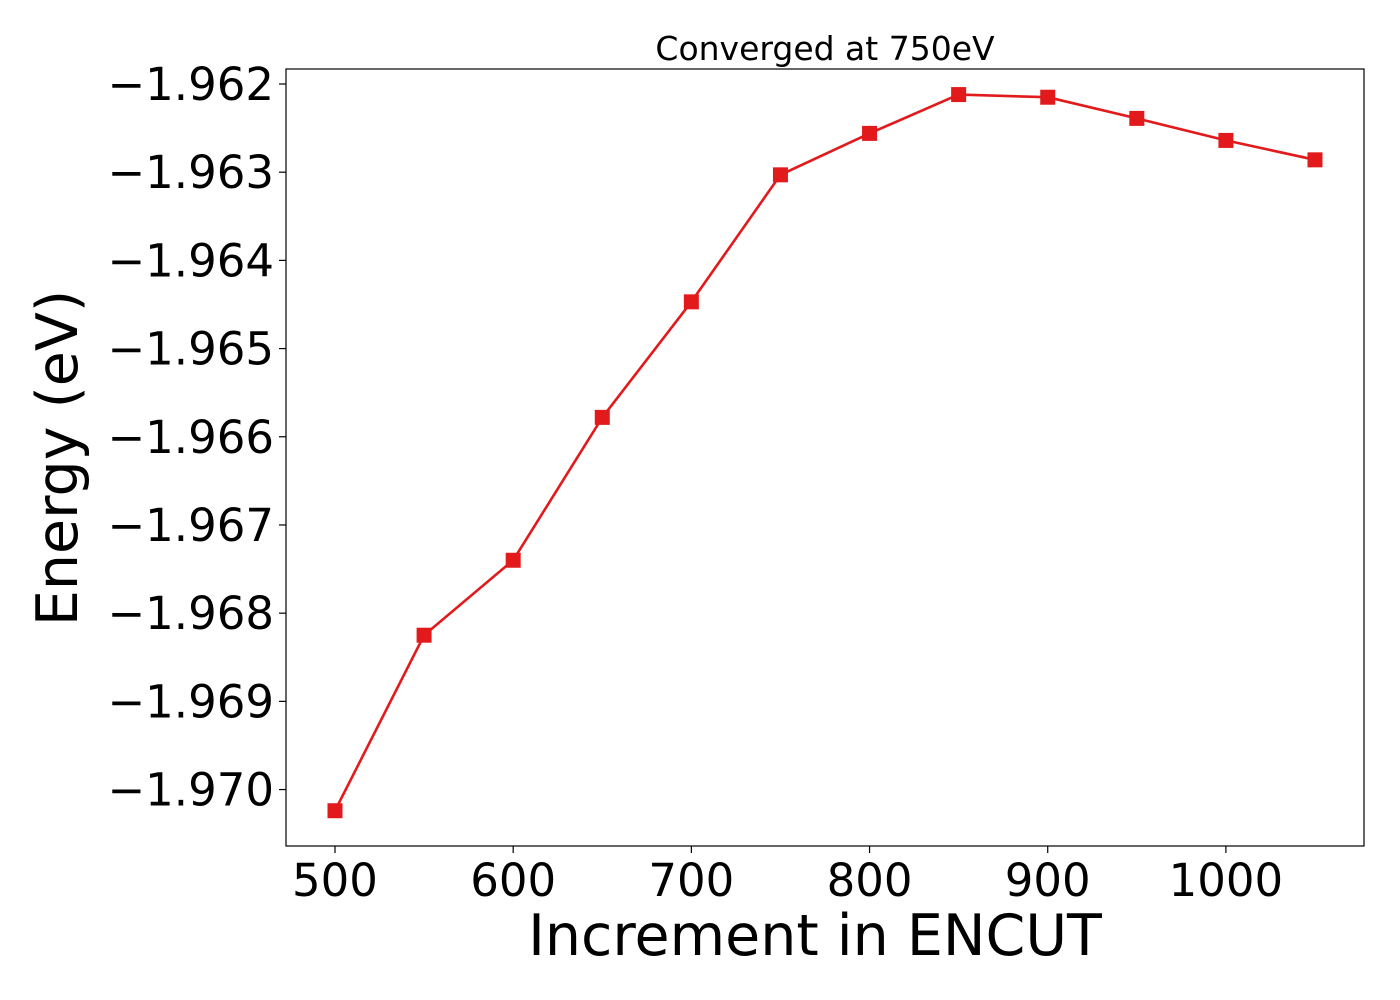  I want to click on x-tick-label: 900, so click(1048, 880).